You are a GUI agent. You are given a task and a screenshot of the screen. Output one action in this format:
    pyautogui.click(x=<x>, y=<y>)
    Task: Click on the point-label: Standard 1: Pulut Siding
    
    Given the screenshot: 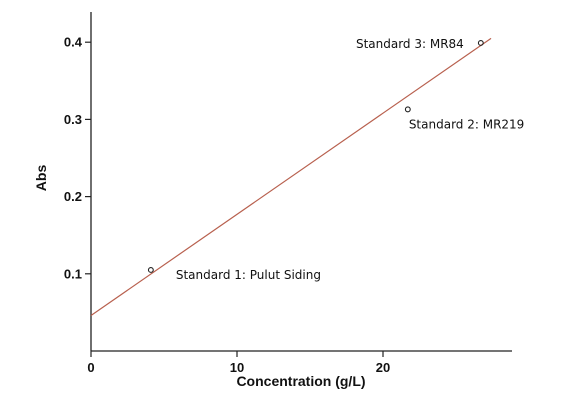 What is the action you would take?
    pyautogui.click(x=248, y=275)
    